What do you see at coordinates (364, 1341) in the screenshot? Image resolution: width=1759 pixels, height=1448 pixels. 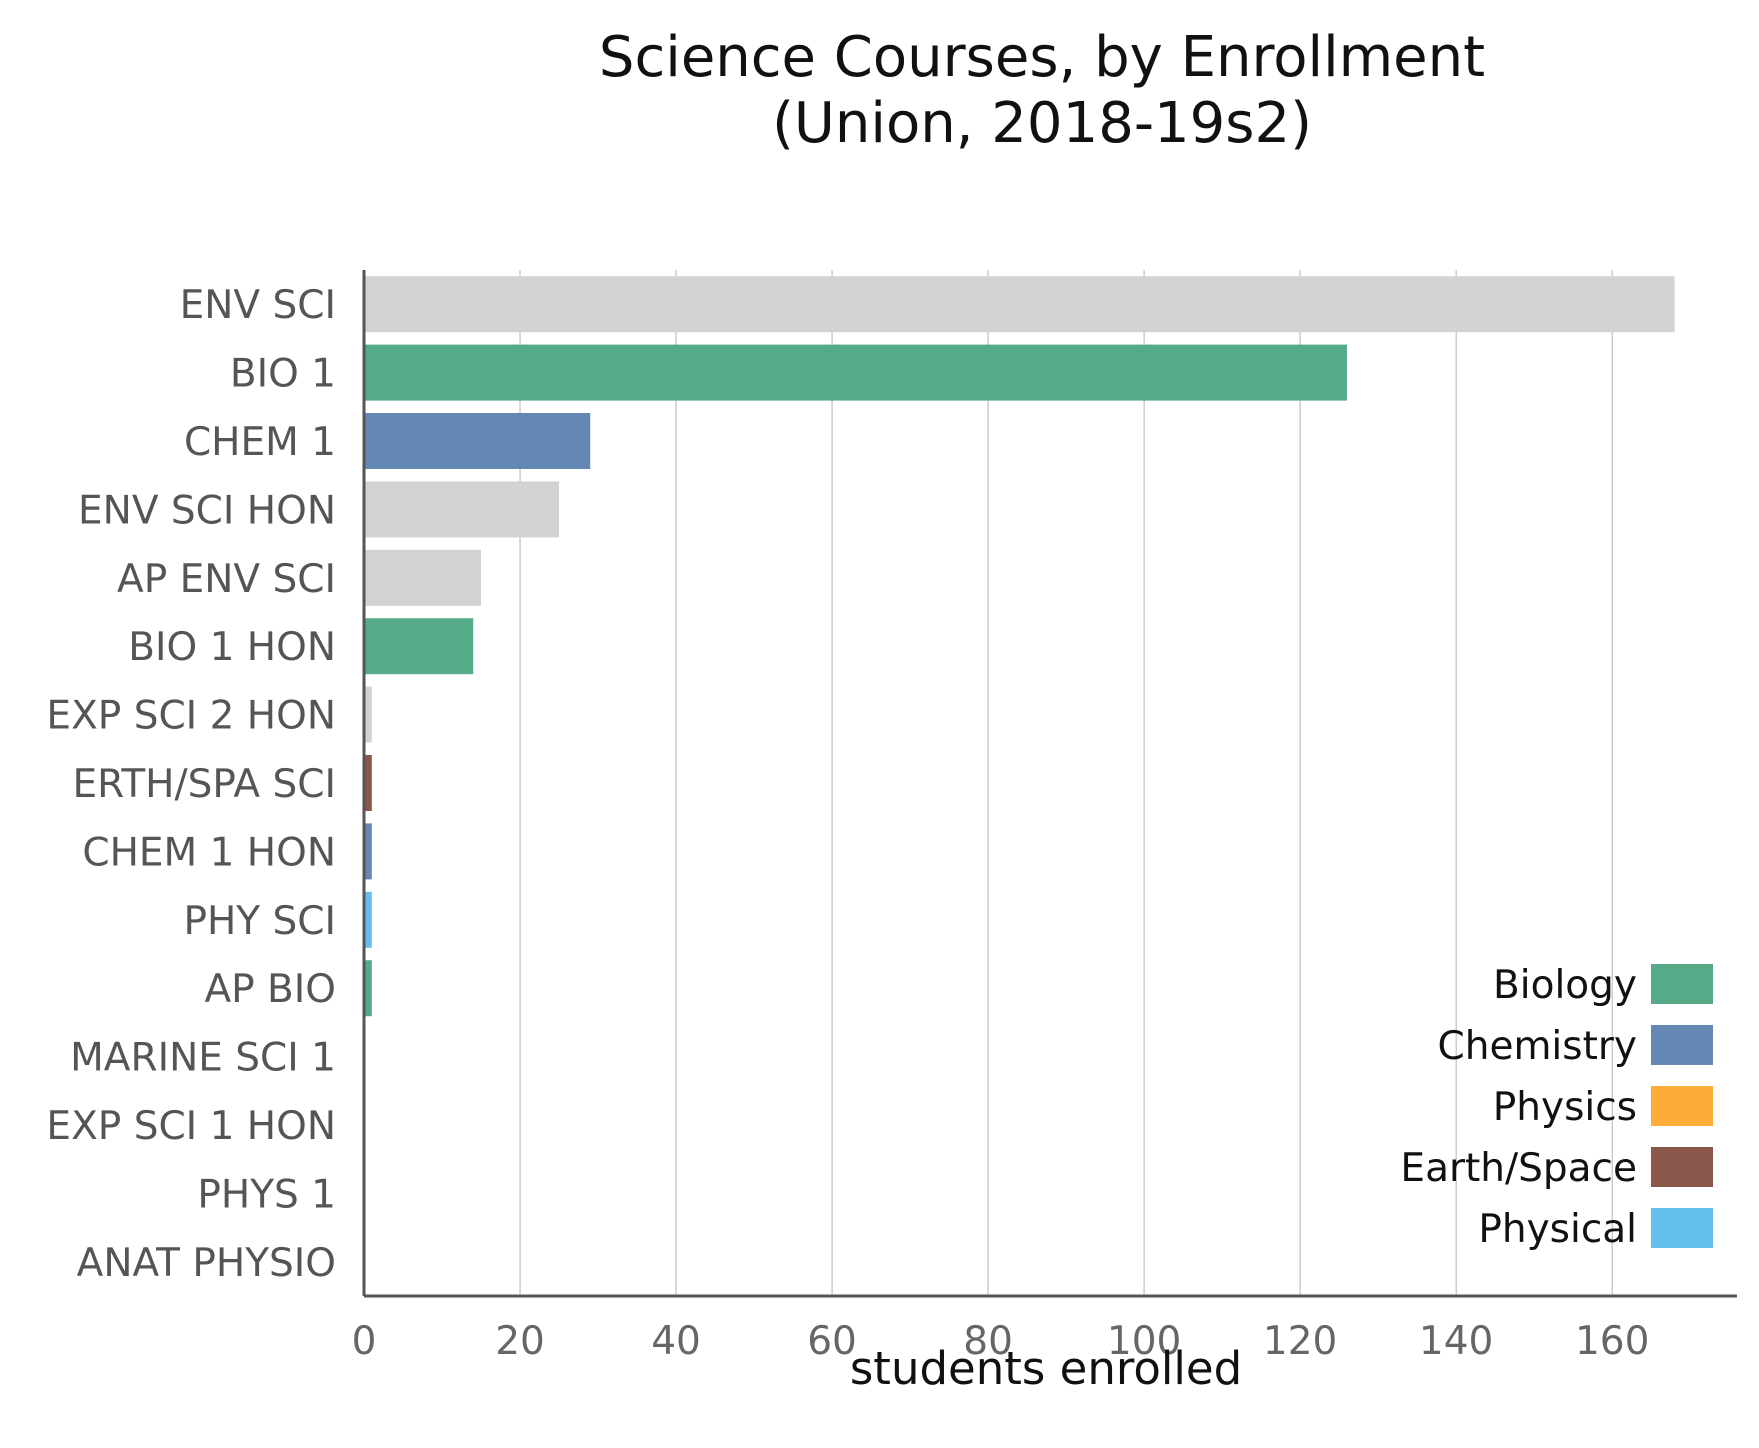 I see `x-tick-label: 0` at bounding box center [364, 1341].